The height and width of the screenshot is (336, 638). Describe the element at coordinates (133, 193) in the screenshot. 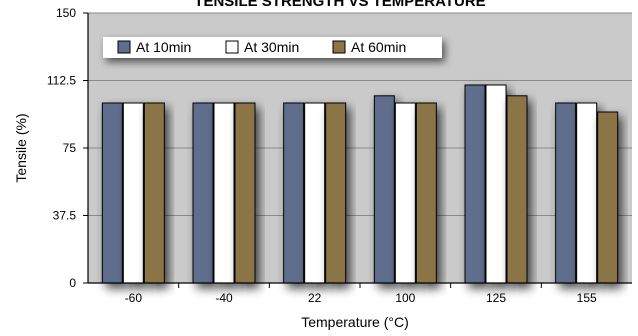

I see `bar-at-30min--60` at that location.